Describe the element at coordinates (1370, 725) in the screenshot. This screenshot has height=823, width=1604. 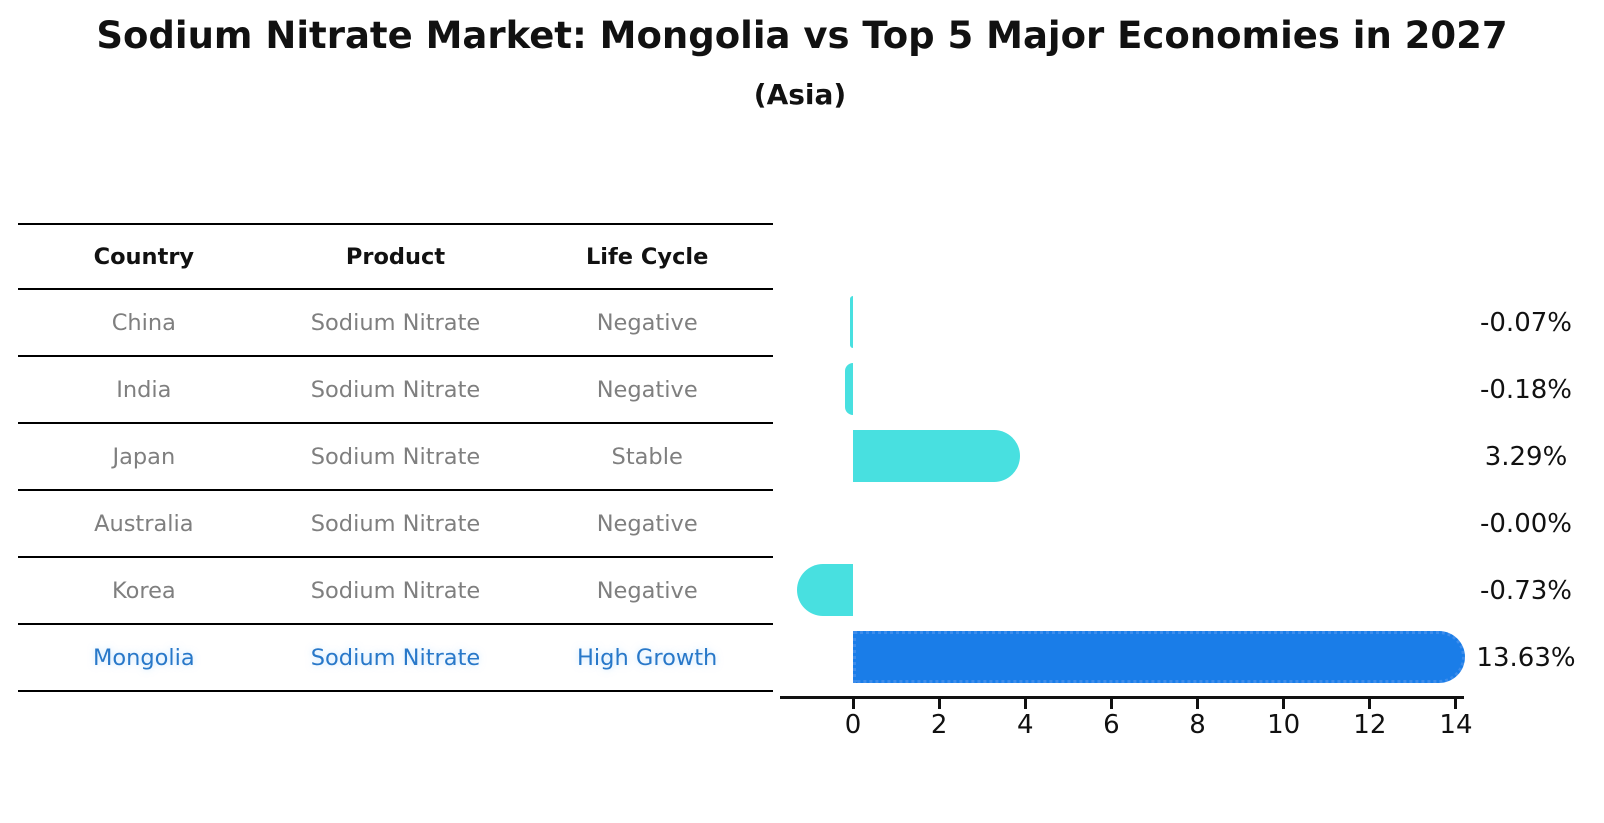
I see `x-tick-label-12: 12` at that location.